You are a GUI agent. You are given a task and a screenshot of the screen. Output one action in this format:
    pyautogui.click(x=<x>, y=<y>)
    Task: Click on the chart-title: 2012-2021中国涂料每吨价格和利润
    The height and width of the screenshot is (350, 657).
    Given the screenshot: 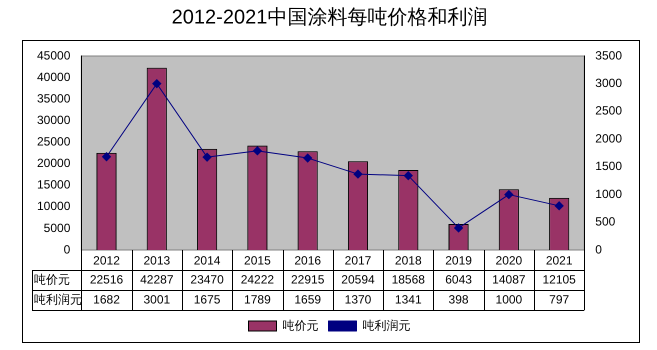 What is the action you would take?
    pyautogui.click(x=330, y=17)
    